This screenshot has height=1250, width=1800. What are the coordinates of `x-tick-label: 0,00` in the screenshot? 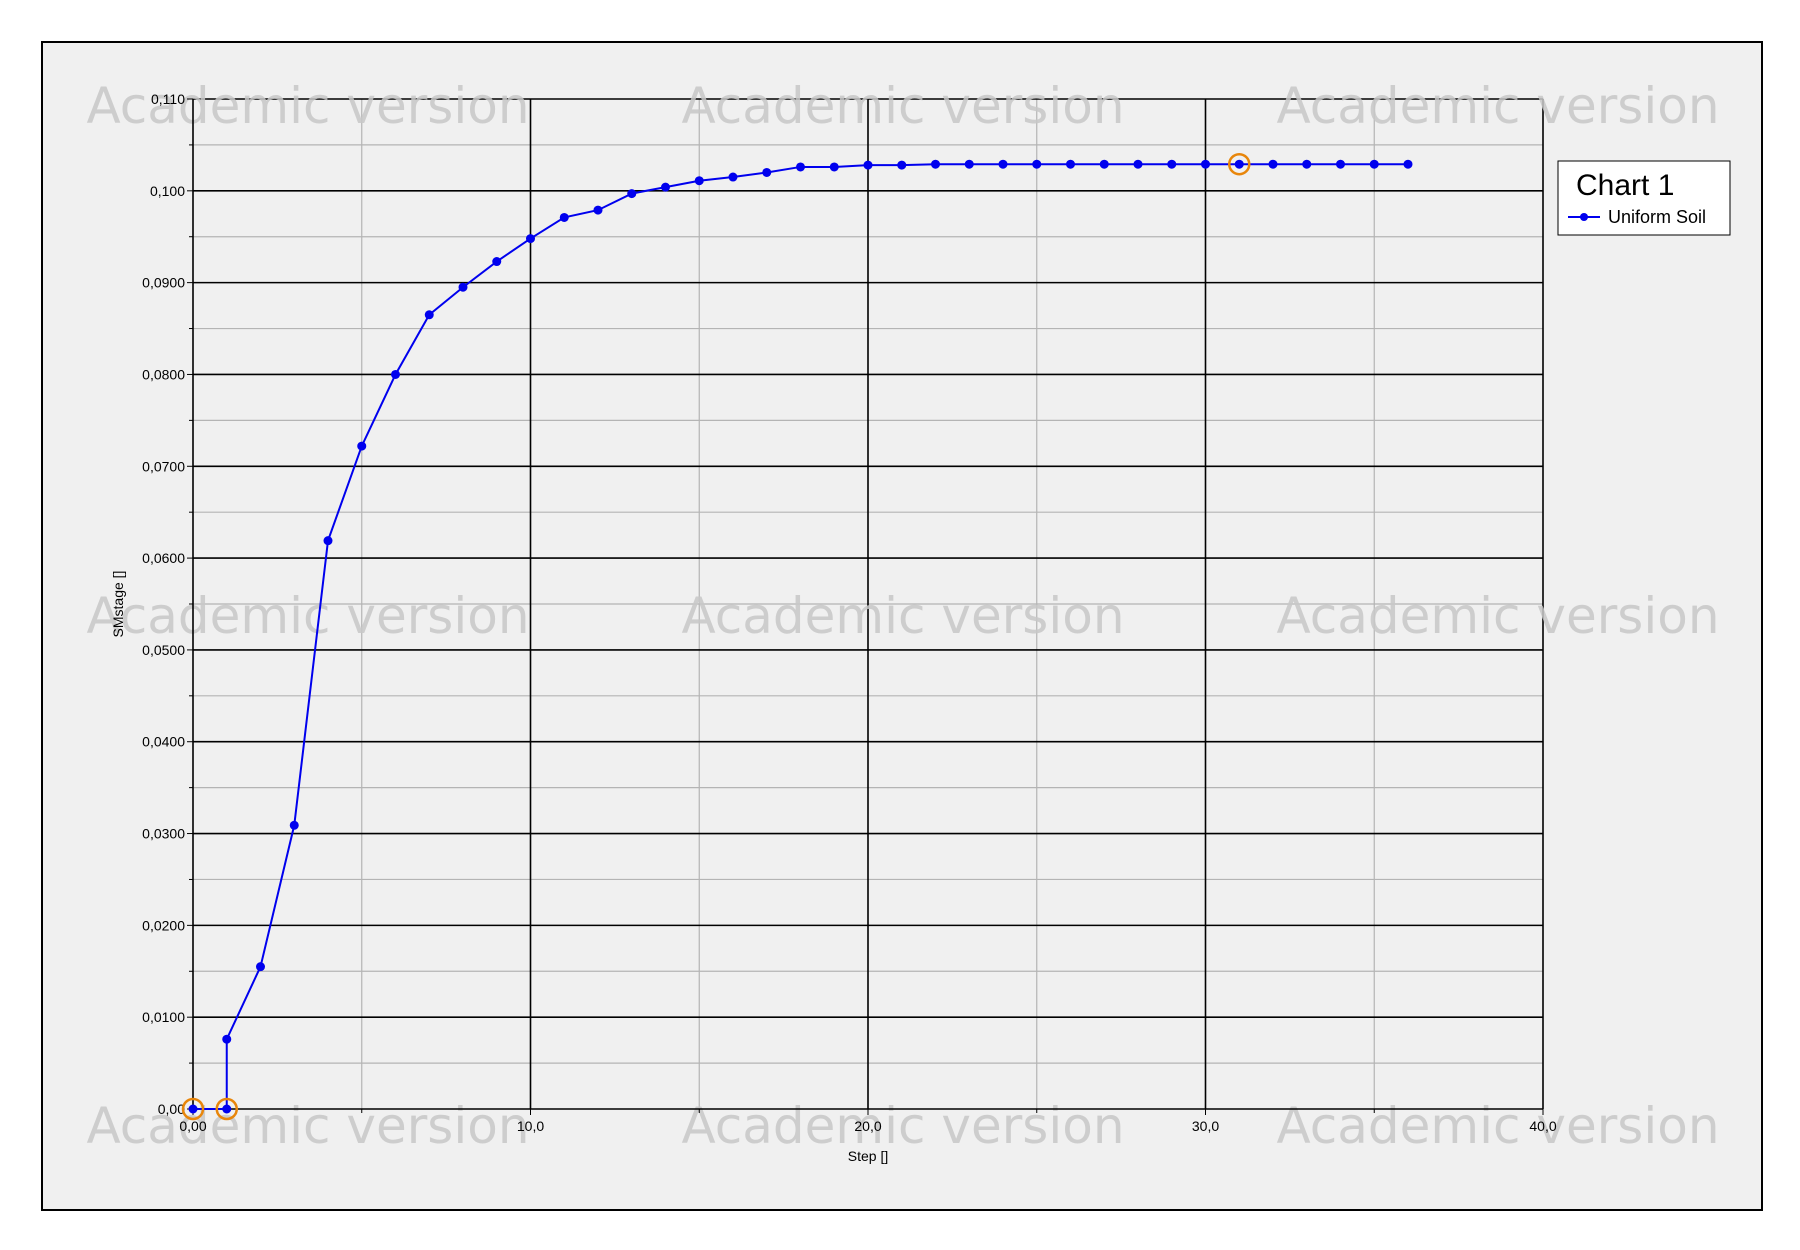 It's located at (192, 1126).